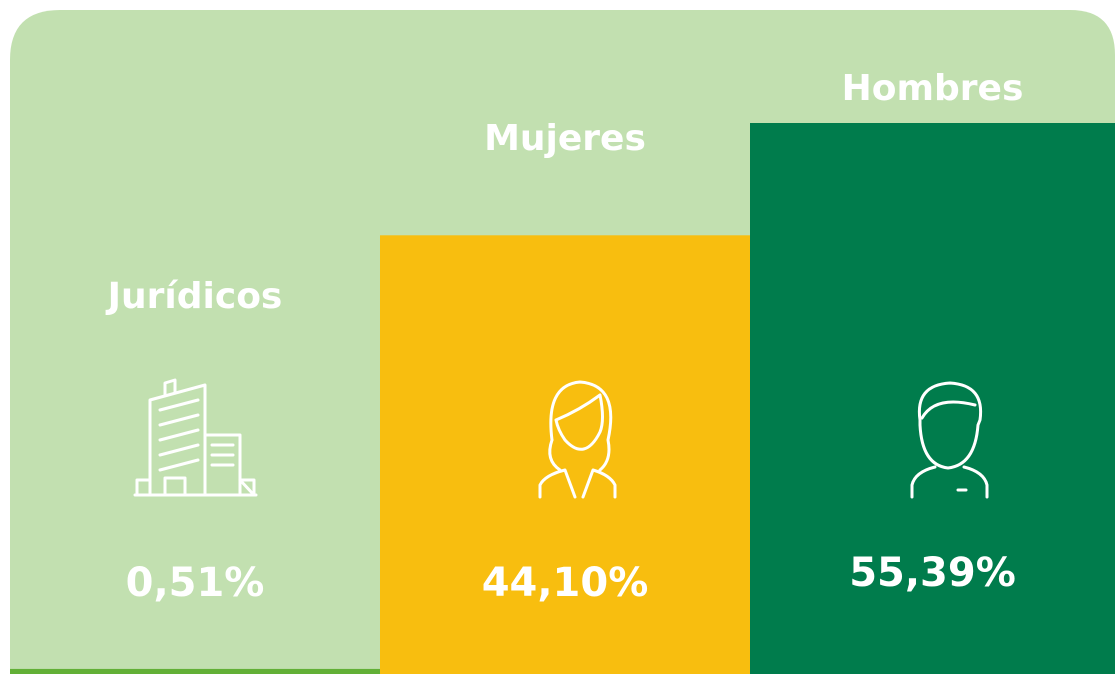 This screenshot has width=1115, height=674. What do you see at coordinates (577, 439) in the screenshot?
I see `woman-icon` at bounding box center [577, 439].